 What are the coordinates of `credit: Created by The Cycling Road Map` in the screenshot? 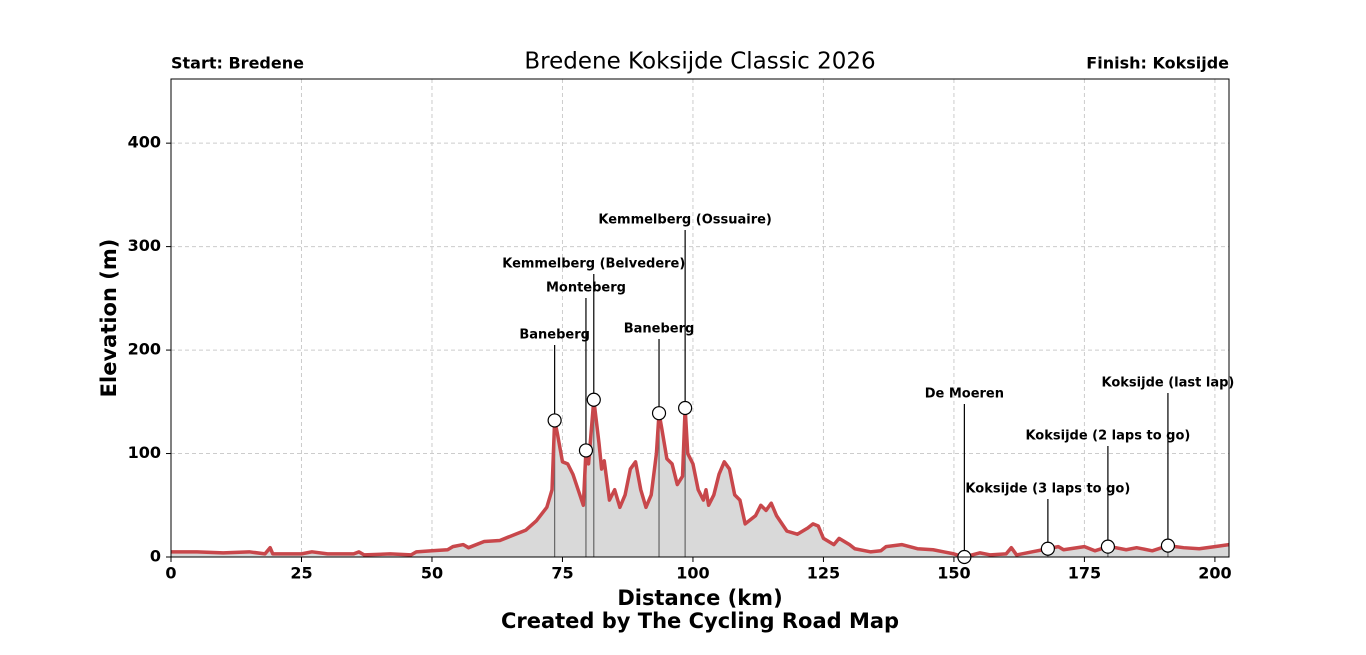 It's located at (700, 621).